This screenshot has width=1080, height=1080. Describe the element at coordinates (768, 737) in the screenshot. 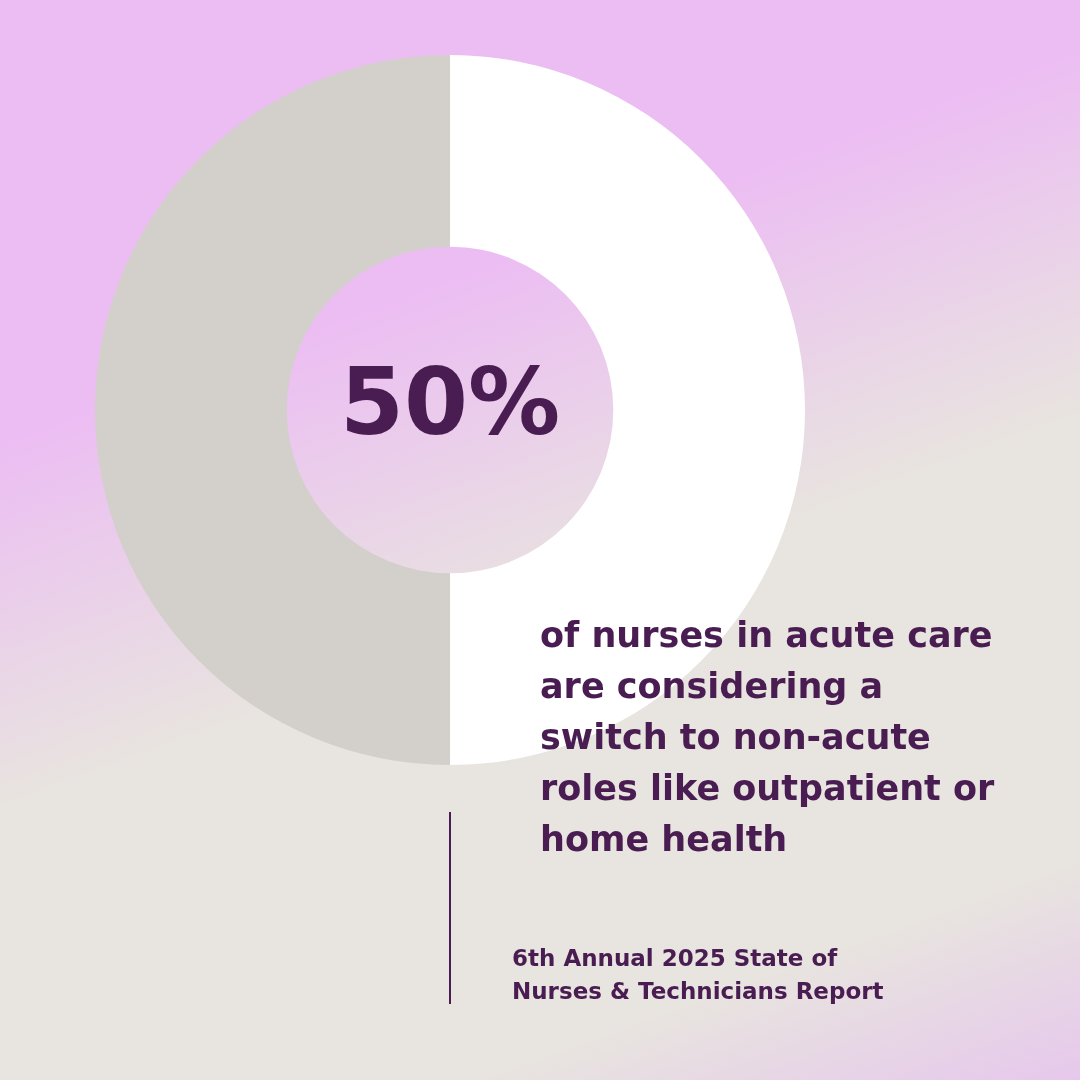

I see `text: of nurses in acute care are considering a switch to non-acute roles like outpatient or home health` at that location.